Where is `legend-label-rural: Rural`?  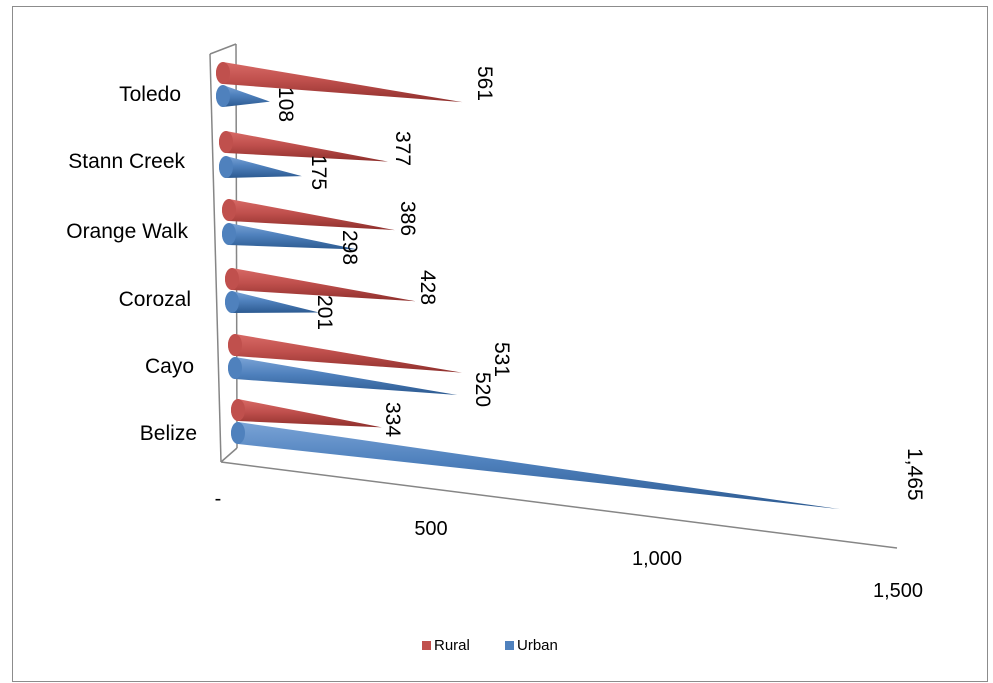 legend-label-rural: Rural is located at coordinates (452, 645).